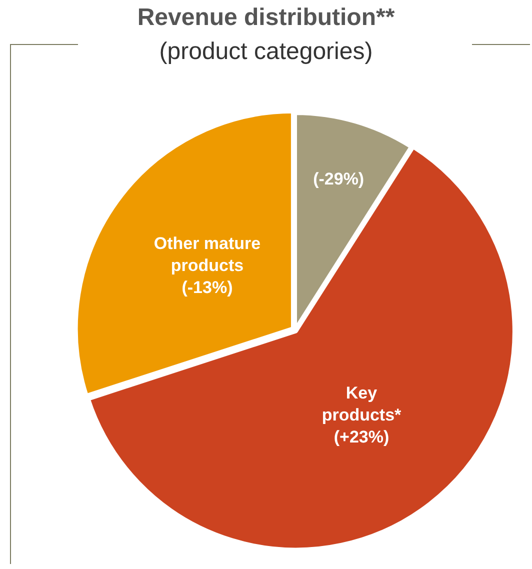 The image size is (532, 569). I want to click on slice-label: Key products* (+23%), so click(362, 414).